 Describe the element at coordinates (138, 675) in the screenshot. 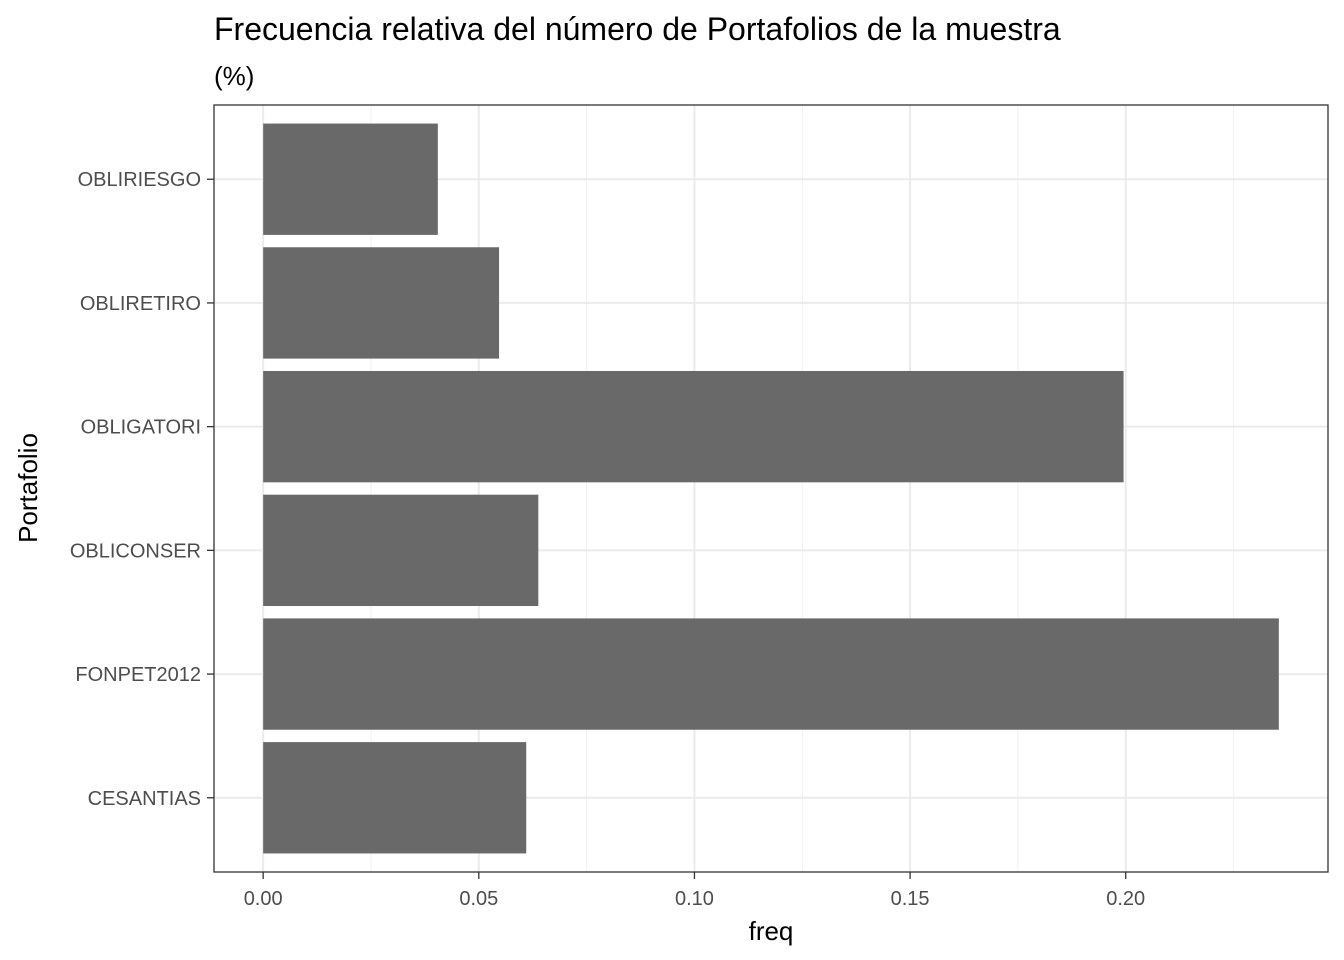

I see `y-tick-label: FONPET2012` at that location.